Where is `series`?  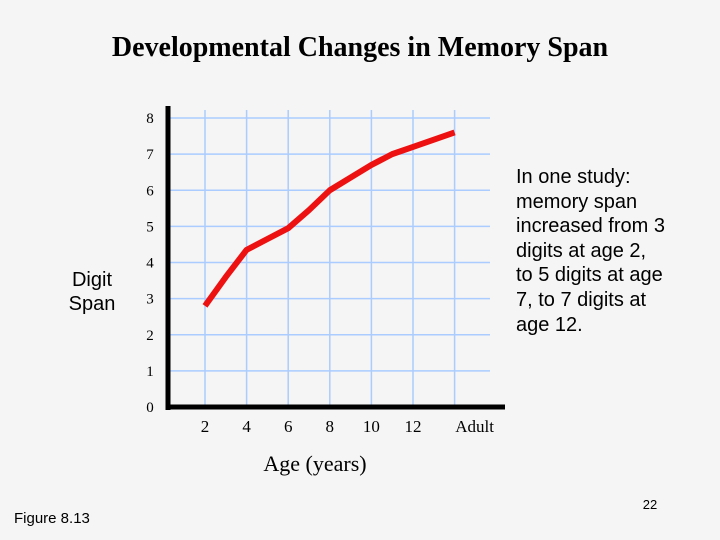
series is located at coordinates (329, 218).